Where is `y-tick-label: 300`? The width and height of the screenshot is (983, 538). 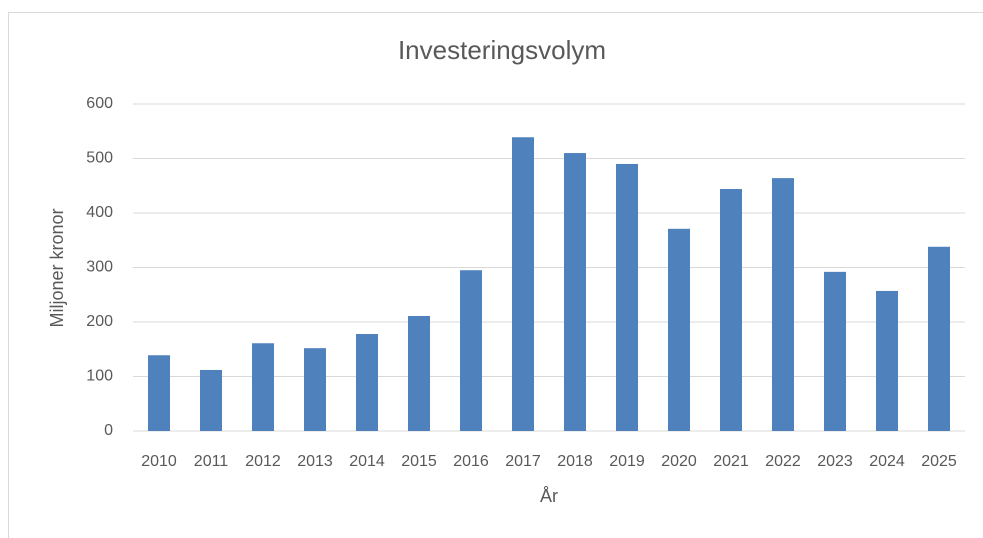
y-tick-label: 300 is located at coordinates (99, 267).